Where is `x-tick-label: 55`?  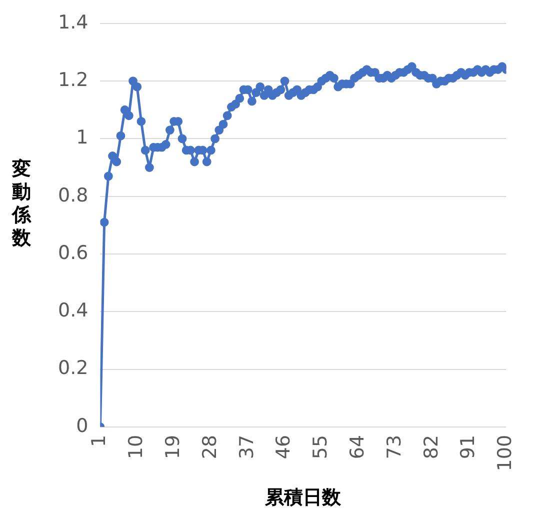
x-tick-label: 55 is located at coordinates (321, 447).